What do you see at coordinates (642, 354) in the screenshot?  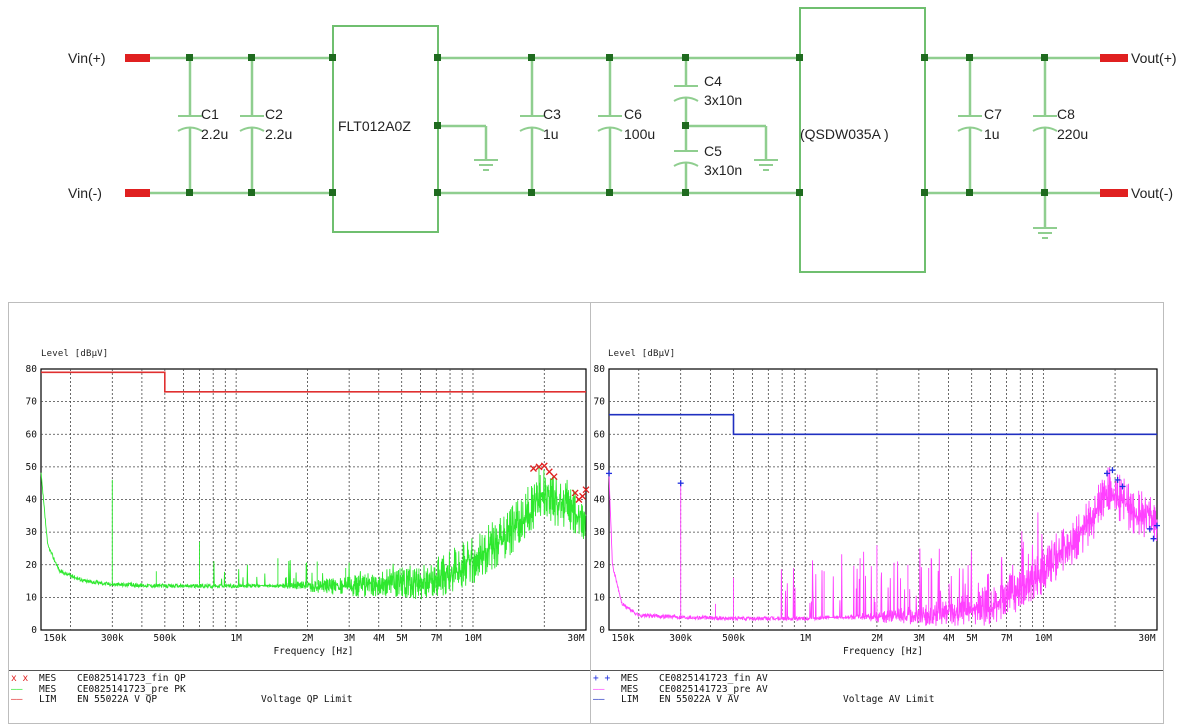 I see `av-y-axis-label: Level [dBµV]` at bounding box center [642, 354].